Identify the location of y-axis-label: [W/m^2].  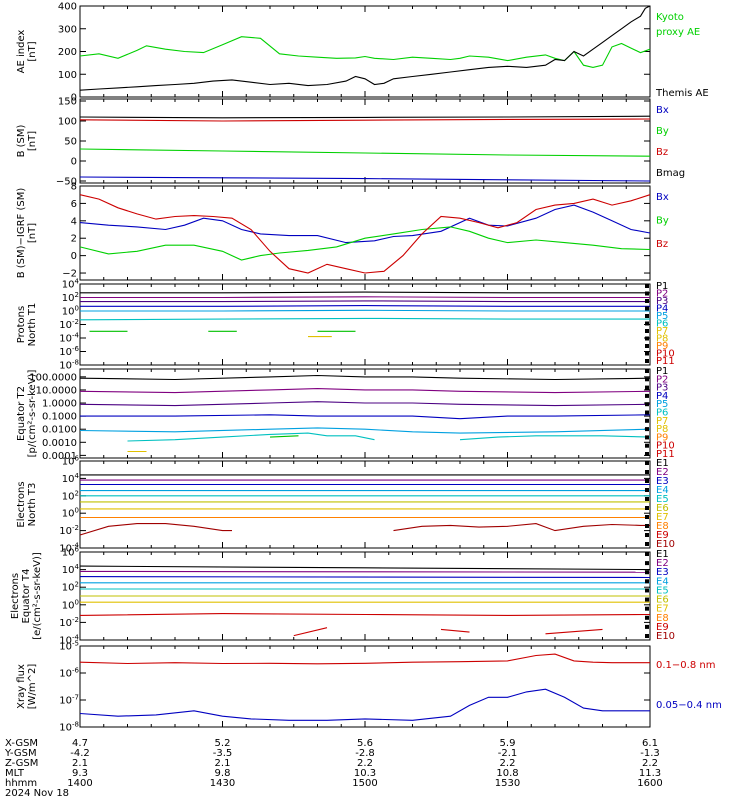
(32, 687).